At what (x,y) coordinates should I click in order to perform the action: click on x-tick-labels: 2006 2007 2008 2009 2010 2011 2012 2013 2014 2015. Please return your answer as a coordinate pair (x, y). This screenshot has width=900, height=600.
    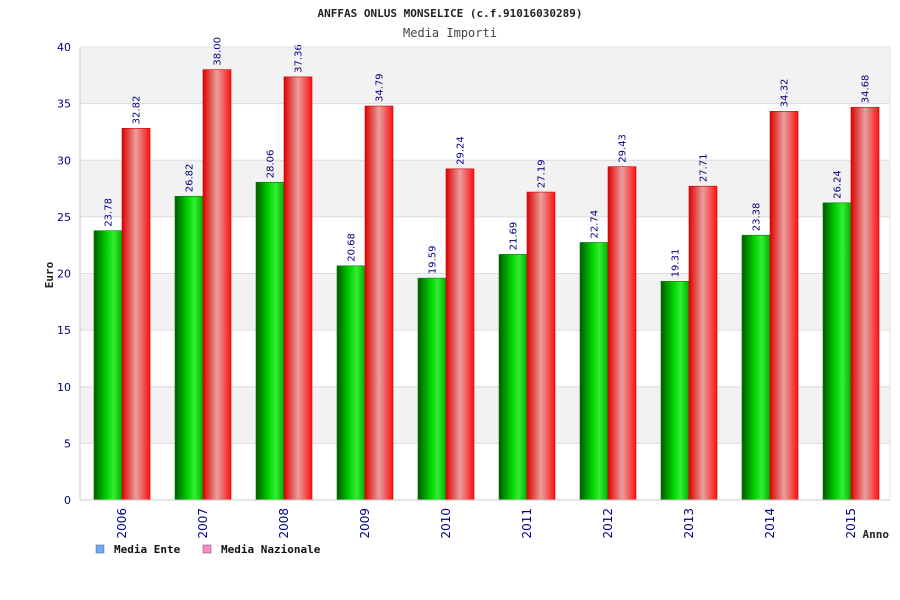
    Looking at the image, I should click on (486, 523).